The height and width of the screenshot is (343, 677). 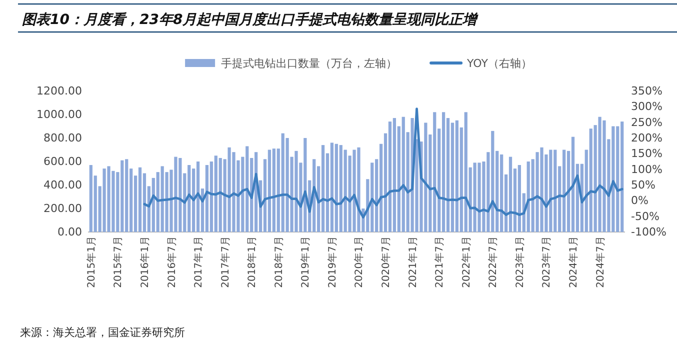 What do you see at coordinates (59, 115) in the screenshot?
I see `y-tick-label: 1000.00` at bounding box center [59, 115].